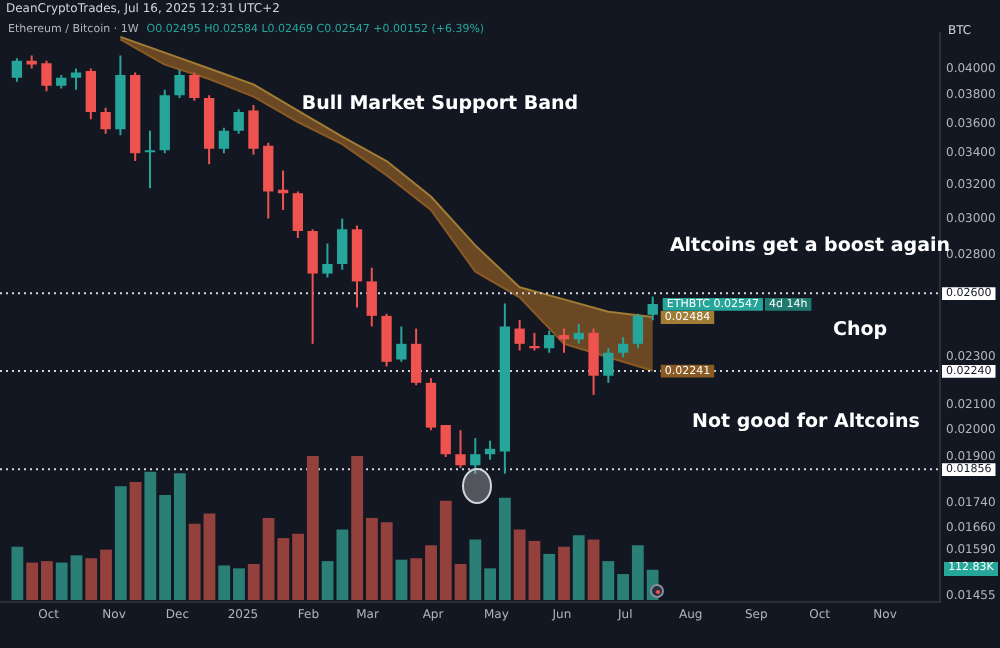 The image size is (1000, 648). Describe the element at coordinates (806, 422) in the screenshot. I see `annotation: Not good for Altcoins` at that location.